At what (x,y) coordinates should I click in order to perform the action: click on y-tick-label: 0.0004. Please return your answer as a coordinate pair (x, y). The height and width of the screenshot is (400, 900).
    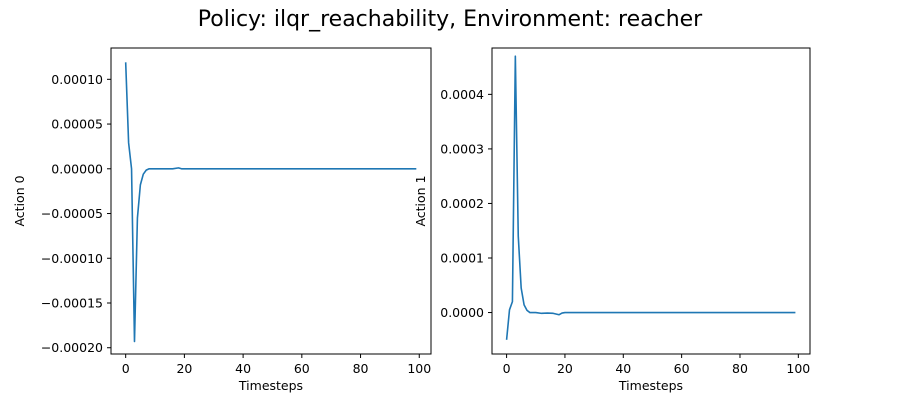
    Looking at the image, I should click on (462, 94).